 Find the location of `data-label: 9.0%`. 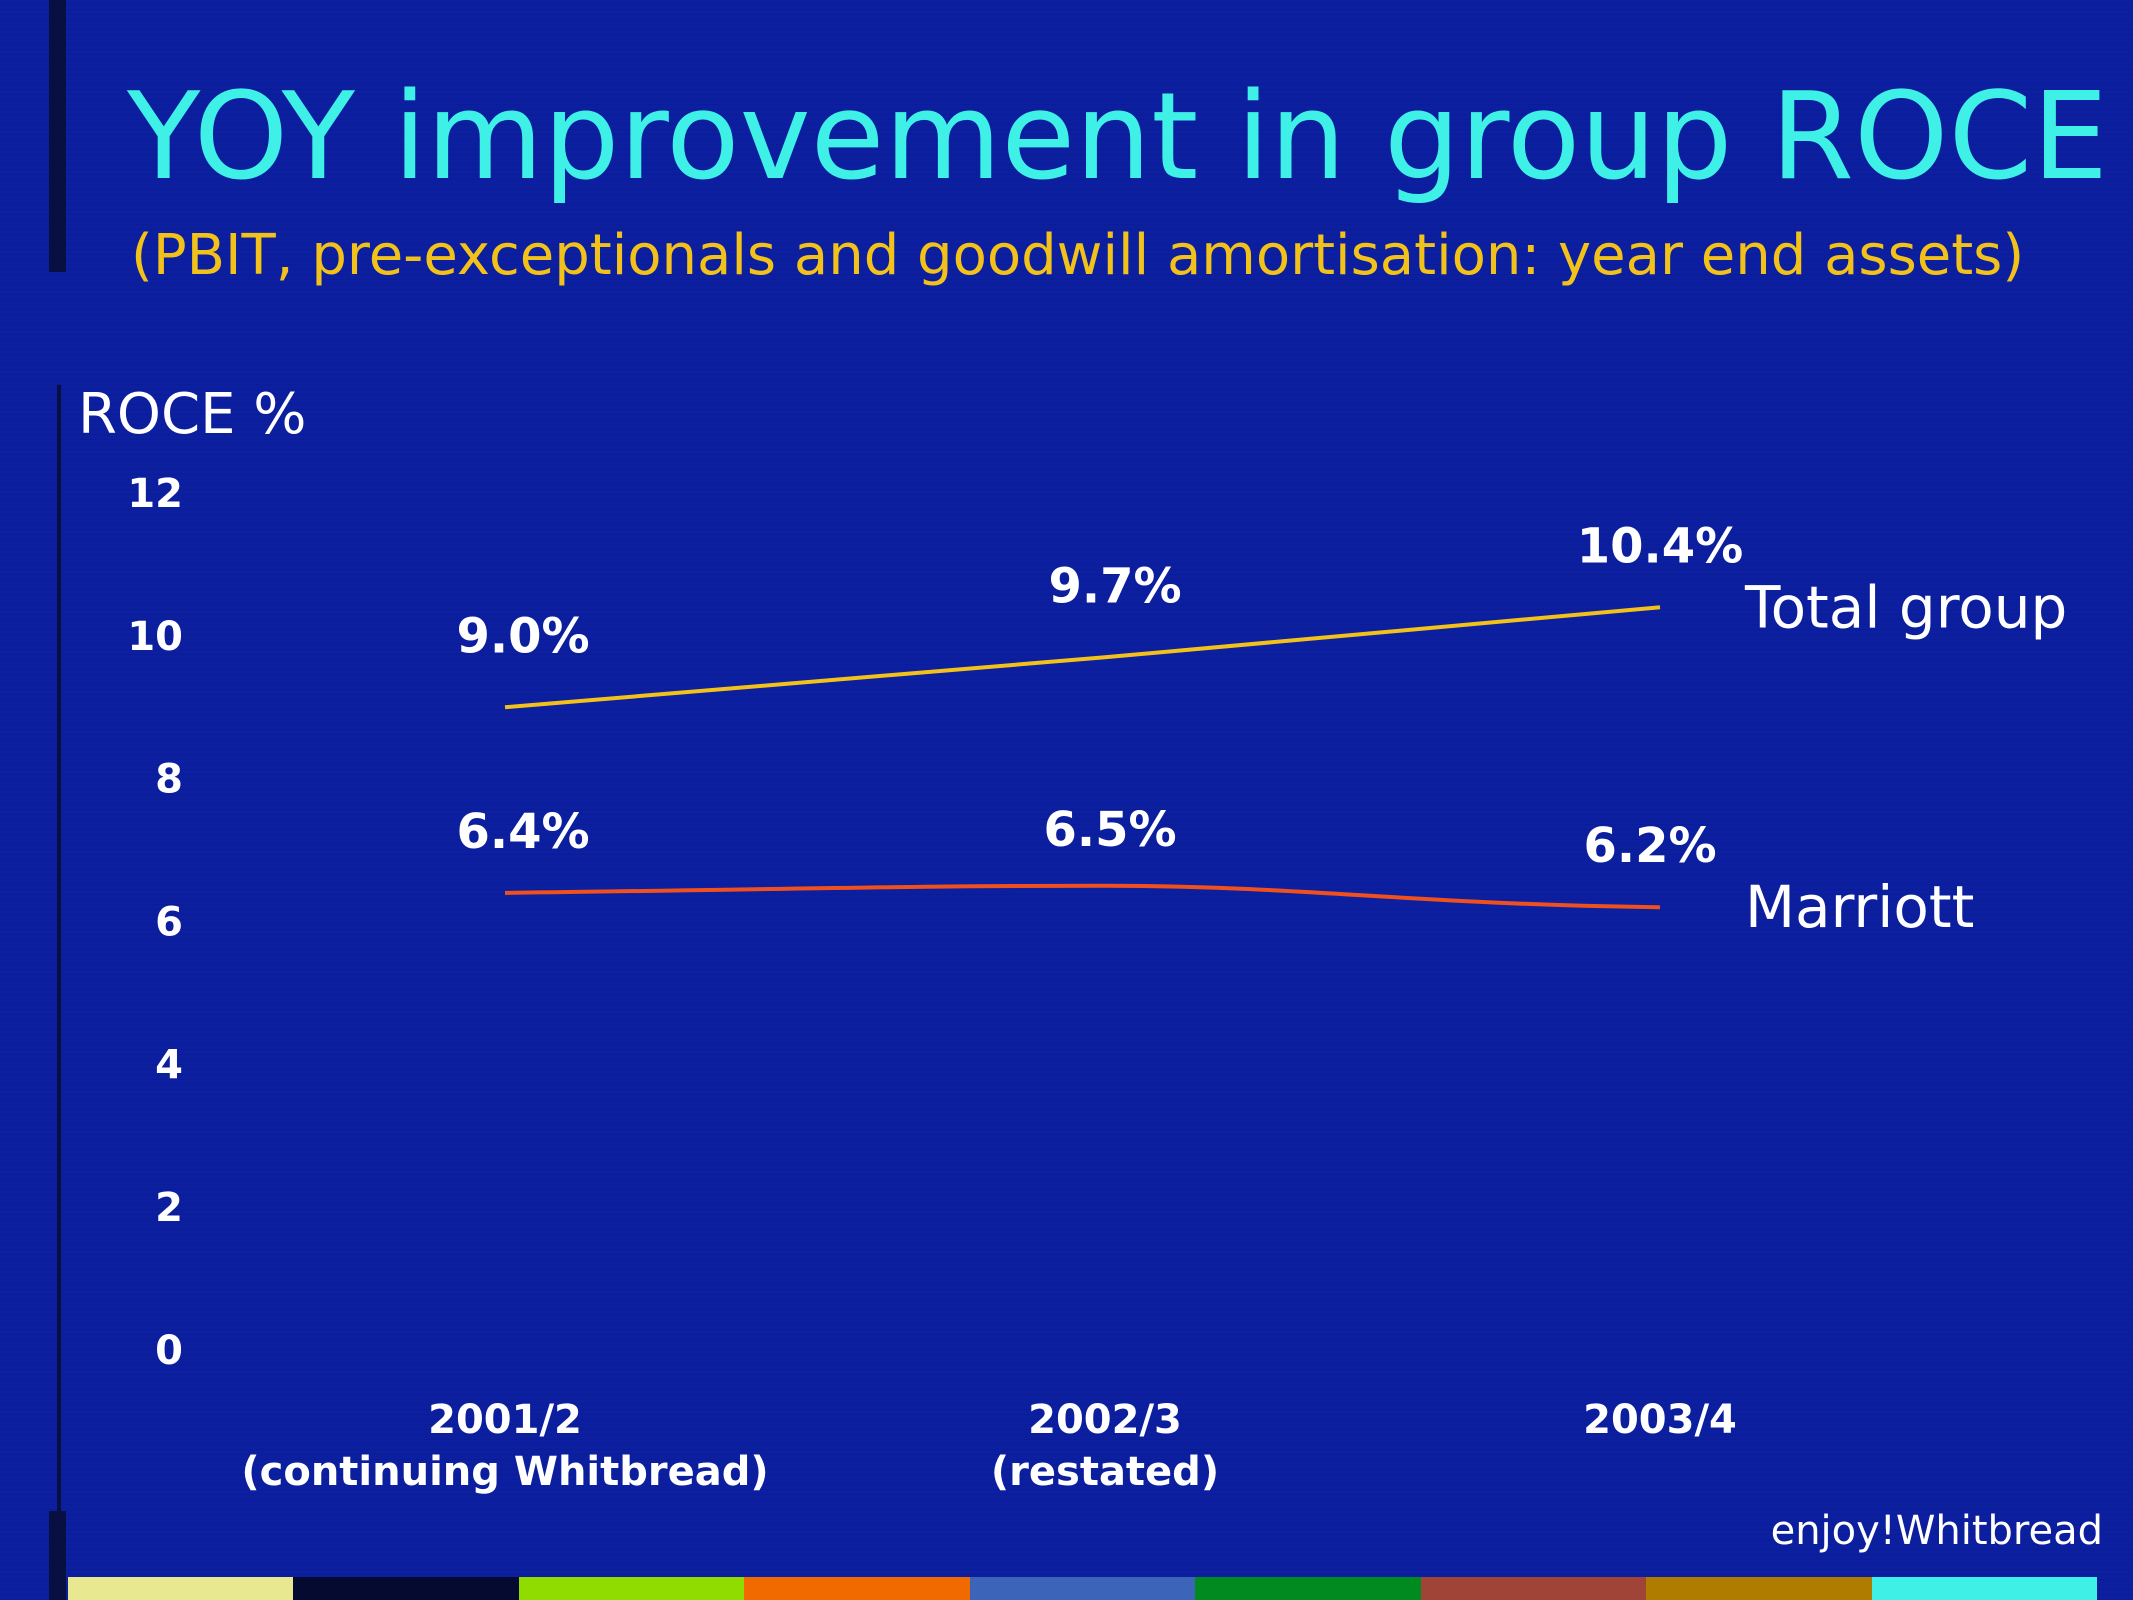

data-label: 9.0% is located at coordinates (522, 636).